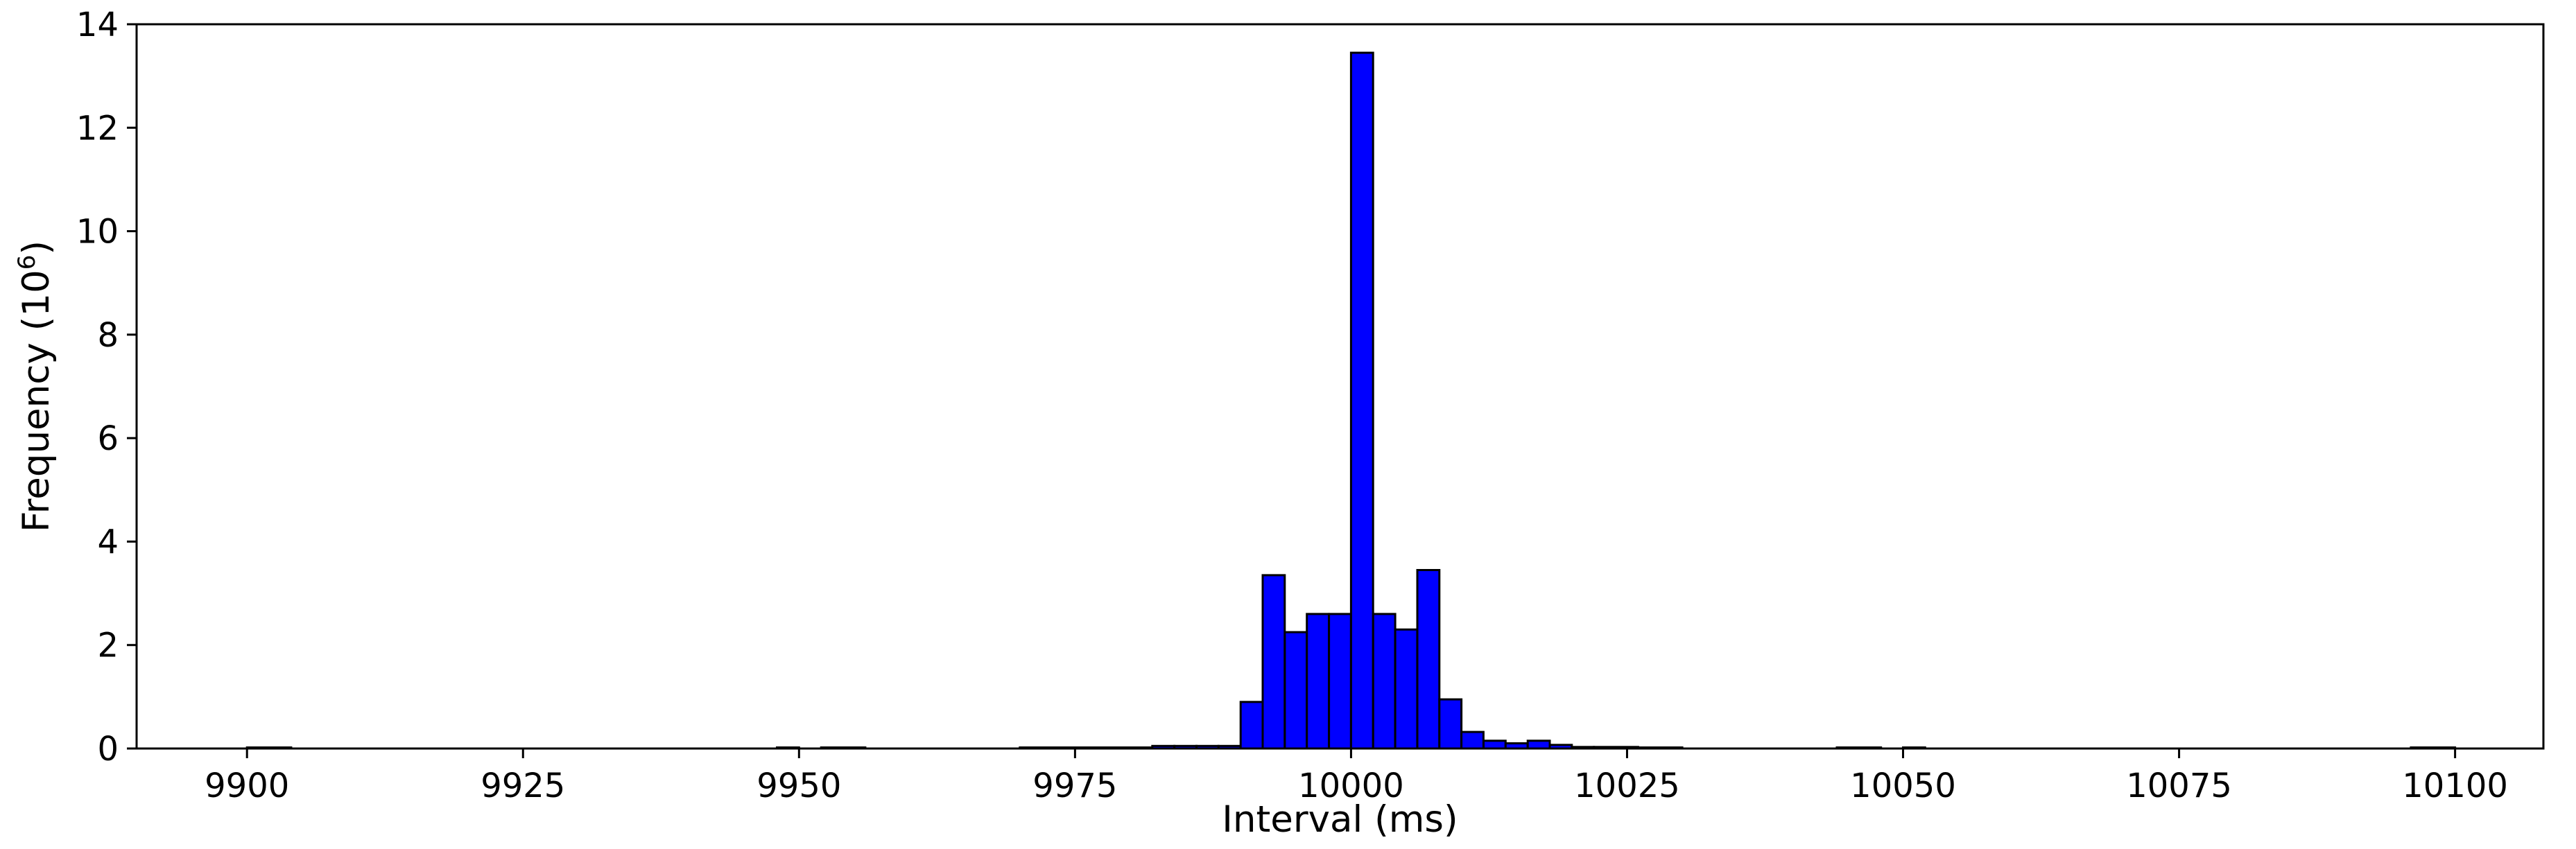 The image size is (2576, 849). I want to click on y-tick-label: 0, so click(108, 749).